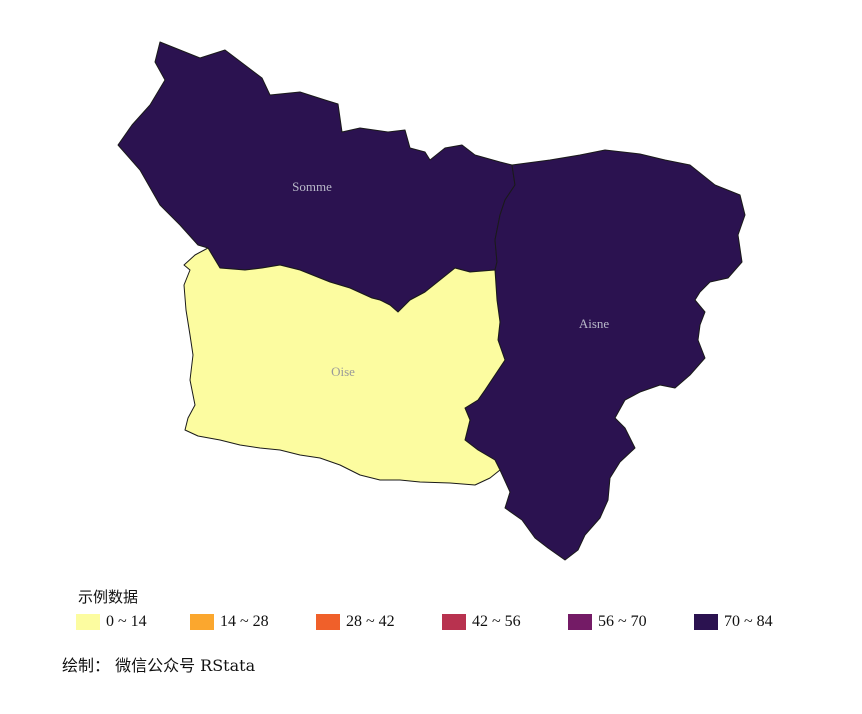 This screenshot has width=862, height=714. I want to click on legend-label: 0 ~ 14, so click(126, 621).